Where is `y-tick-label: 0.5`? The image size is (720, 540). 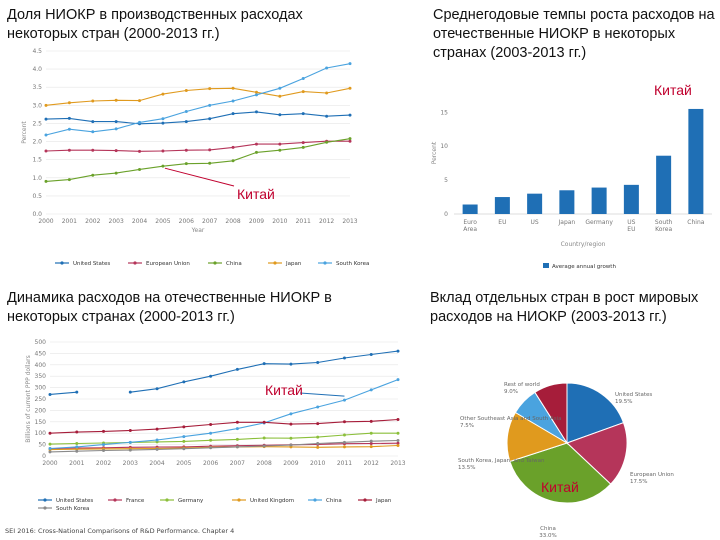 y-tick-label: 0.5 is located at coordinates (37, 196).